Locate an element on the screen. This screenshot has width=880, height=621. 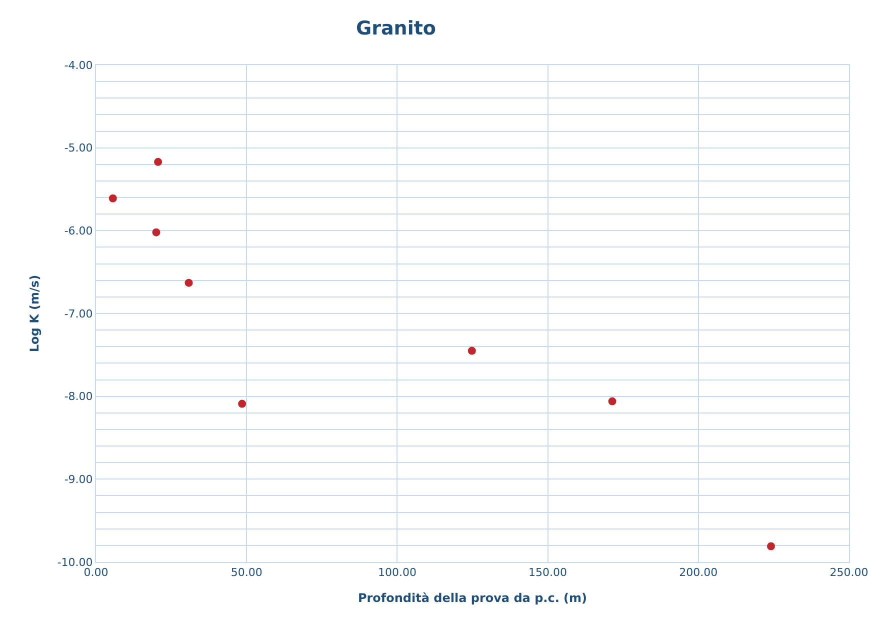
y-tick-label: -8.00 is located at coordinates (78, 397).